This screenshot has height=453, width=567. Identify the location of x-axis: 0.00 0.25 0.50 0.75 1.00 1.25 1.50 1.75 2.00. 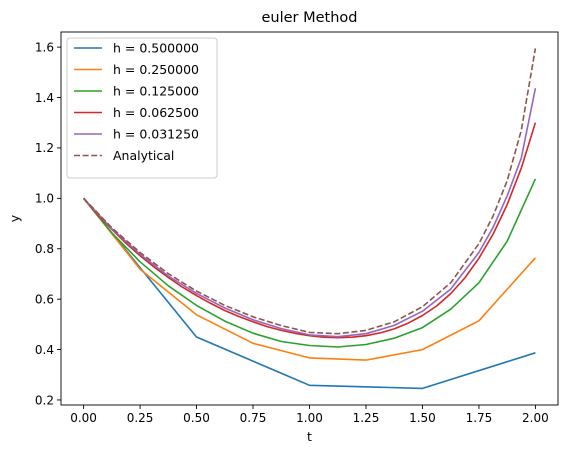
(309, 415).